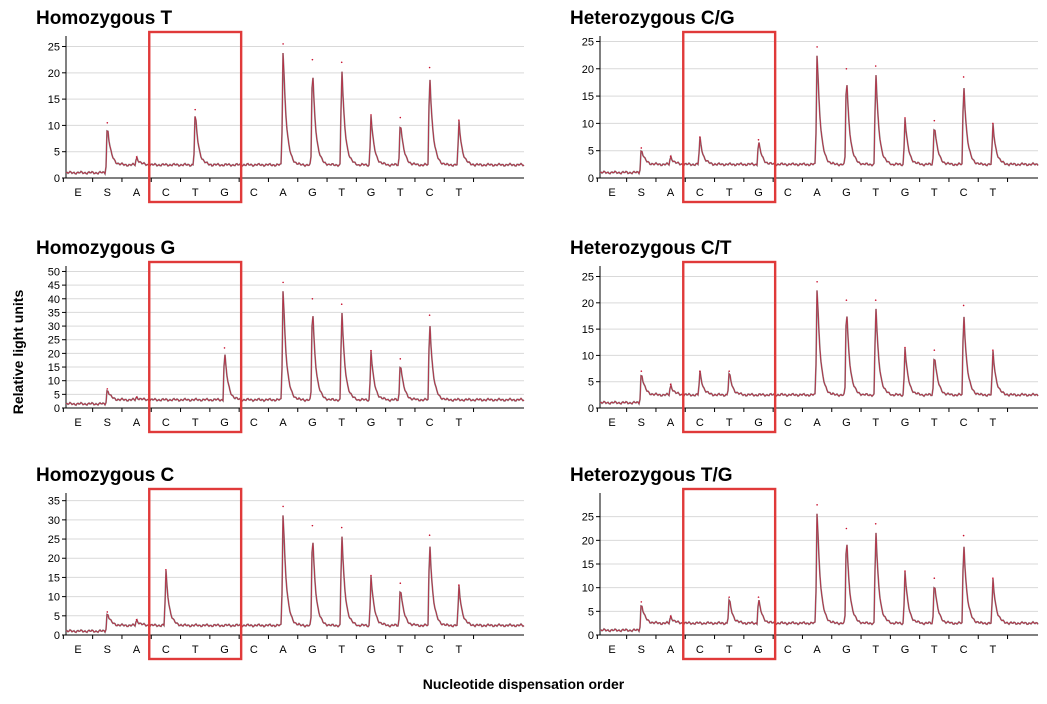 Image resolution: width=1047 pixels, height=704 pixels. What do you see at coordinates (651, 476) in the screenshot?
I see `chart-title: Heterozygous T/G` at bounding box center [651, 476].